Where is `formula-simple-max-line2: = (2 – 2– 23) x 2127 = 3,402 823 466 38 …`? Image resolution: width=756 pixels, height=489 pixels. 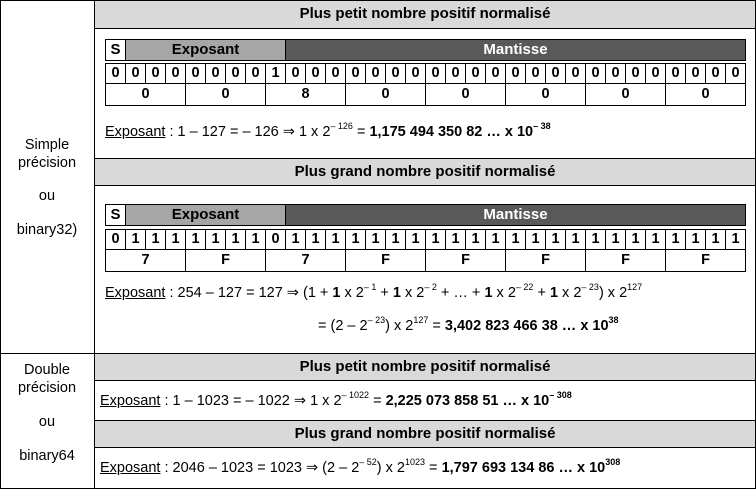
formula-simple-max-line2: = (2 – 2– 23) x 2127 = 3,402 823 466 38 … is located at coordinates (468, 325).